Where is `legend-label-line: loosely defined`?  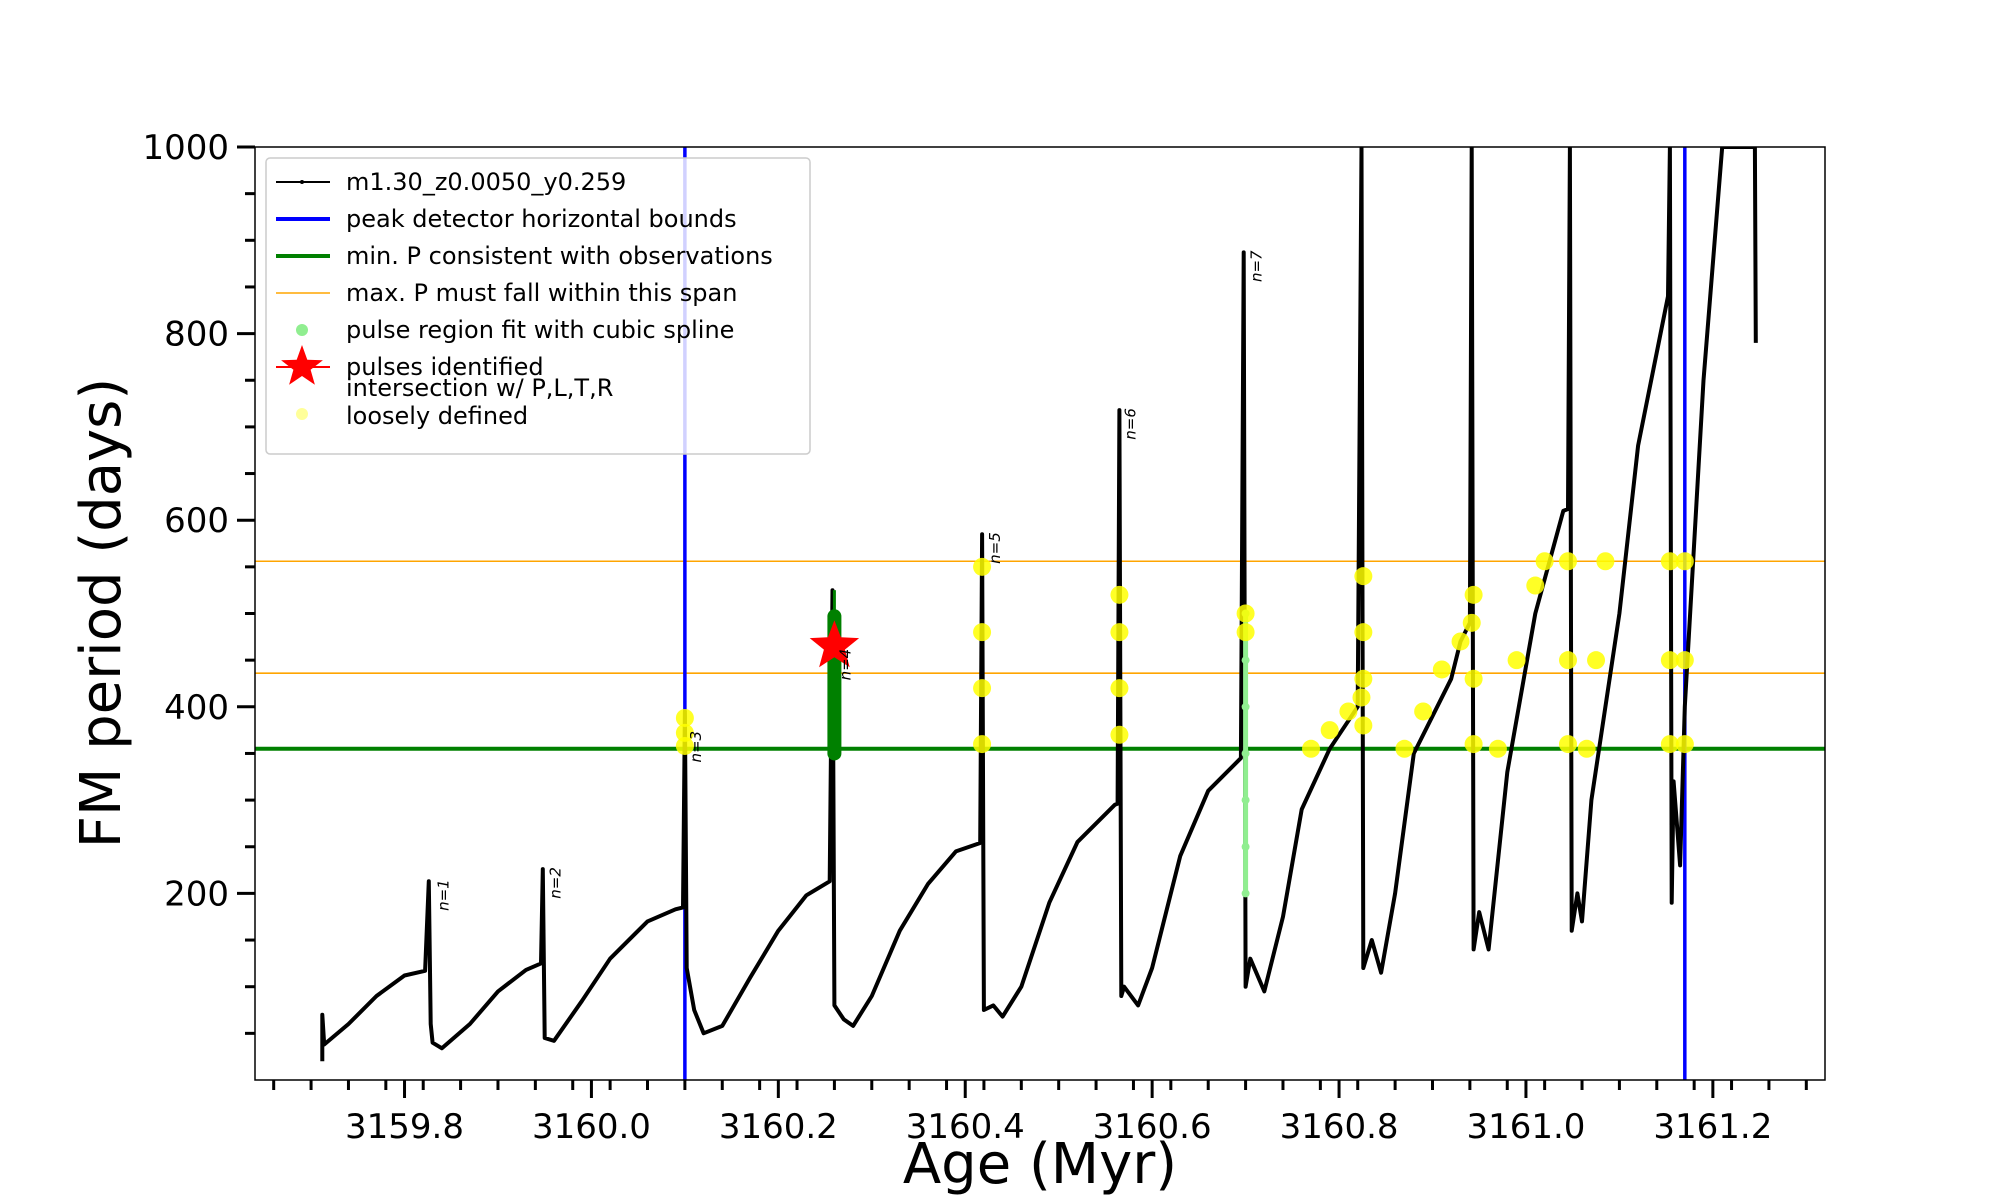
legend-label-line: loosely defined is located at coordinates (437, 416).